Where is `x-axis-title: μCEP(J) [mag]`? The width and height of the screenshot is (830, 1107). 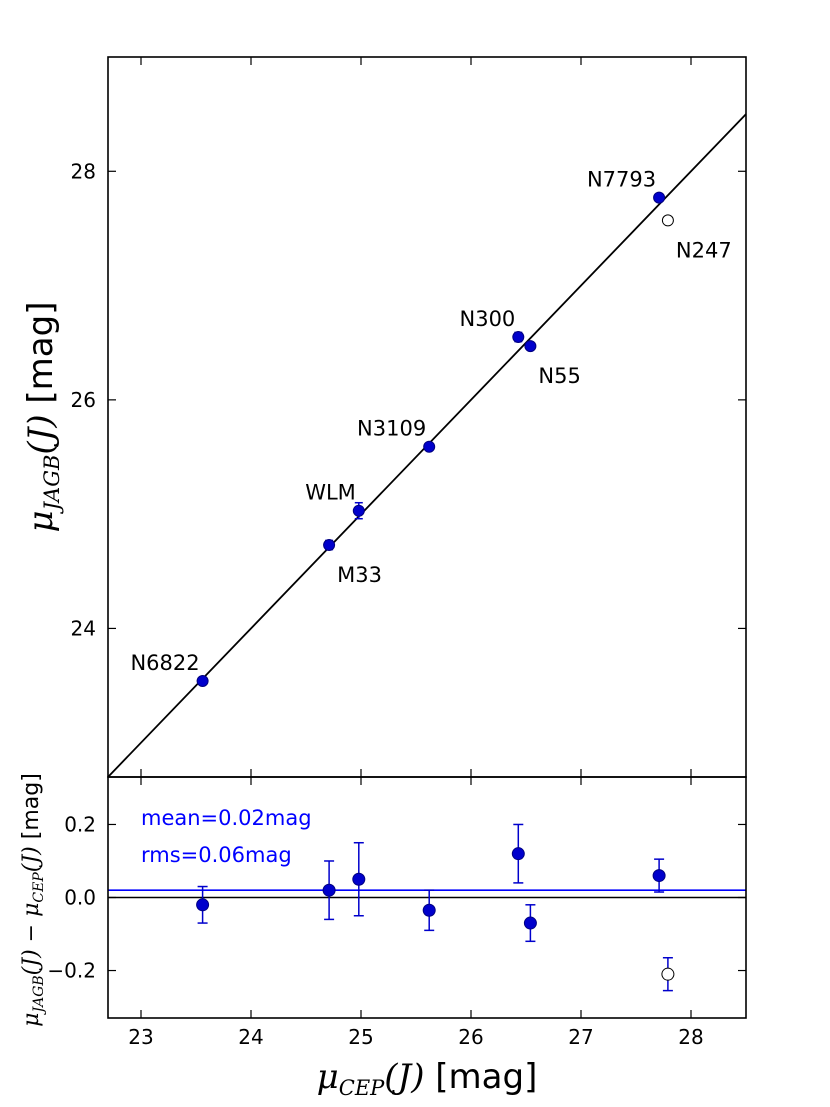 x-axis-title: μCEP(J) [mag] is located at coordinates (427, 1078).